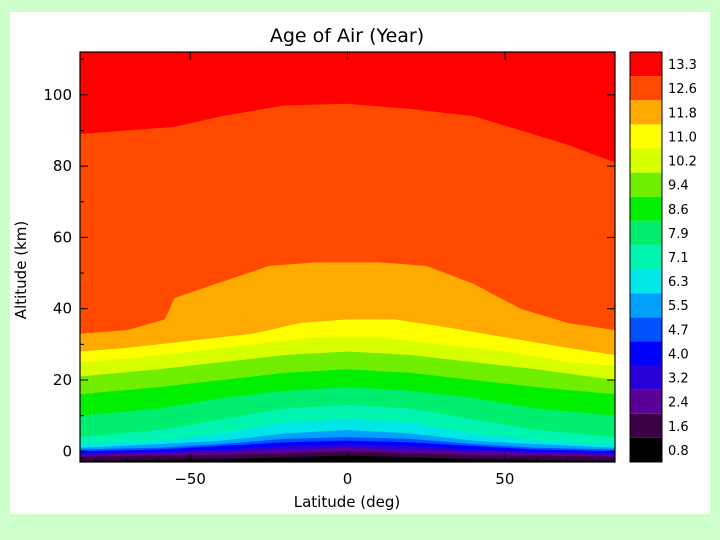 The width and height of the screenshot is (720, 540). What do you see at coordinates (678, 403) in the screenshot?
I see `colorbar-label: 2.4` at bounding box center [678, 403].